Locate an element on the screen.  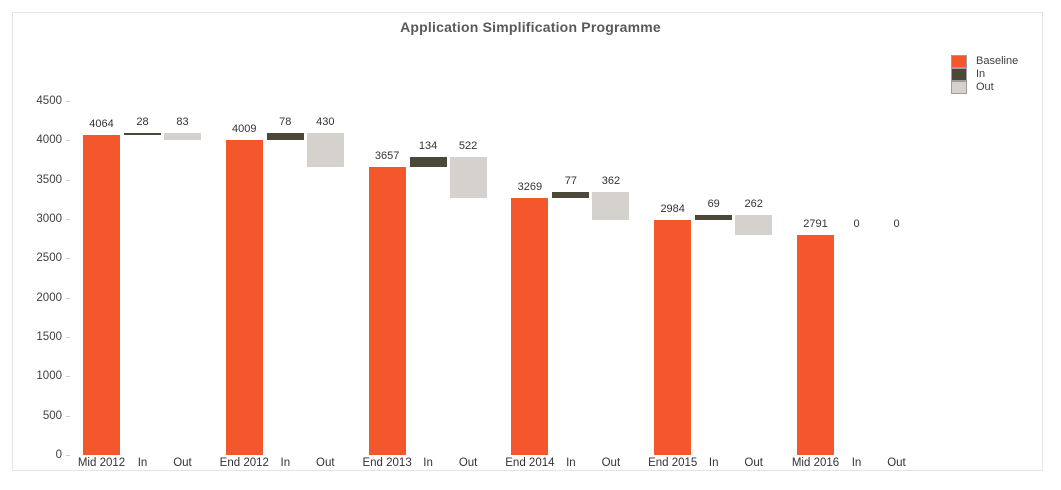
y-axis-tick-label: 4500 is located at coordinates (49, 101).